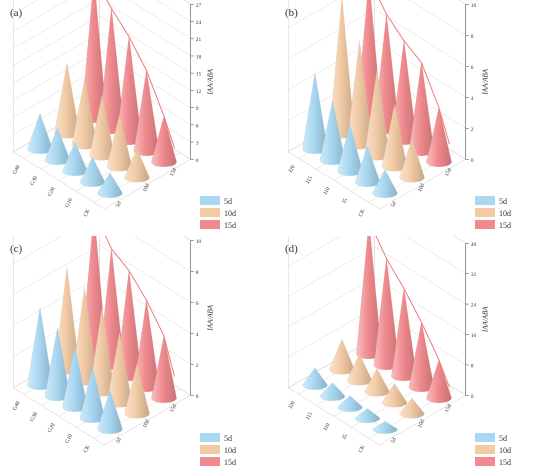 The width and height of the screenshot is (550, 473). I want to click on cone-10d-J20, so click(342, 356).